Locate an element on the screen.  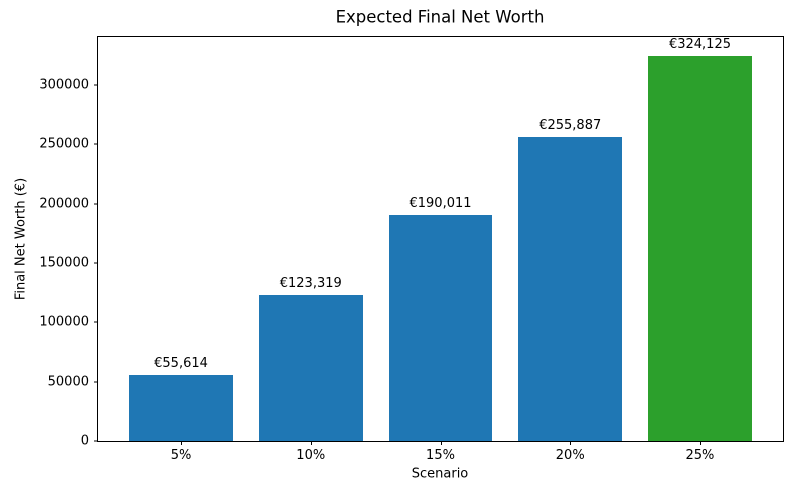
y-tick-label: 0 is located at coordinates (84, 441).